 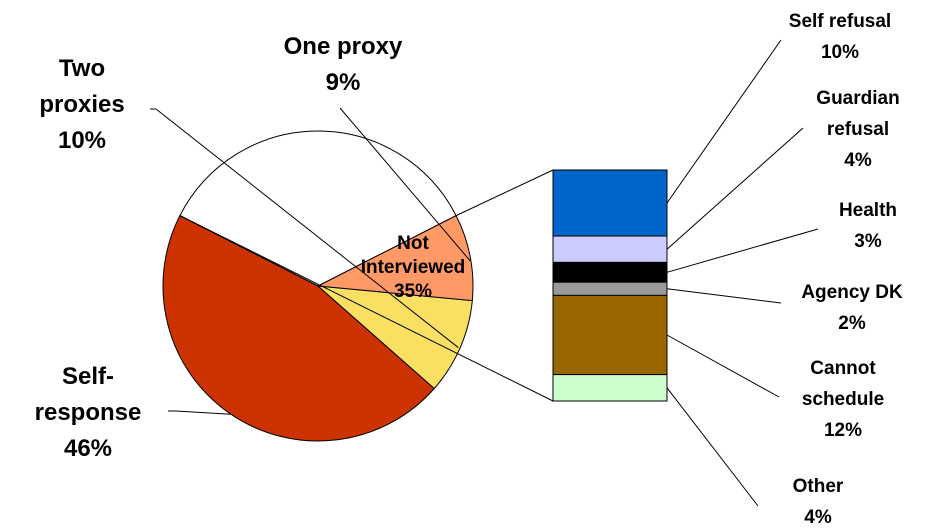 I want to click on slice-value-one-proxy: 9%, so click(x=343, y=82).